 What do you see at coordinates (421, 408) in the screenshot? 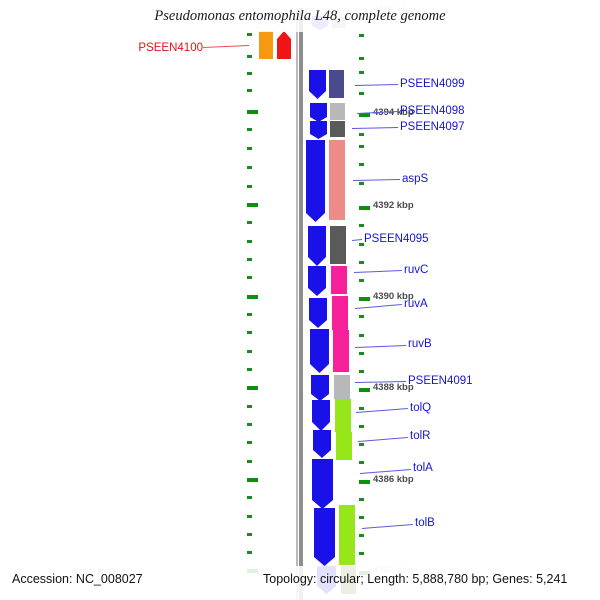
I see `gene-label-tolq: tolQ` at bounding box center [421, 408].